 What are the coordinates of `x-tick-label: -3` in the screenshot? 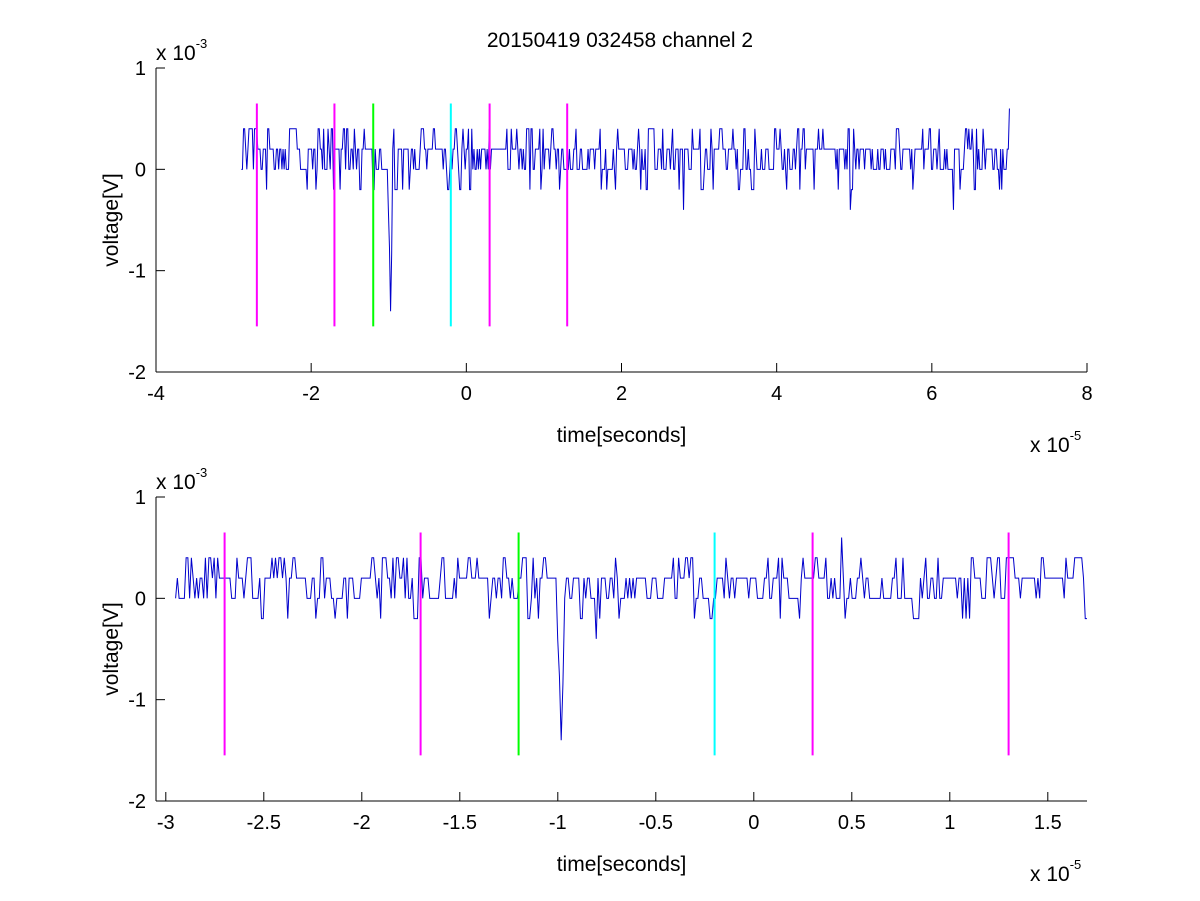 It's located at (166, 823).